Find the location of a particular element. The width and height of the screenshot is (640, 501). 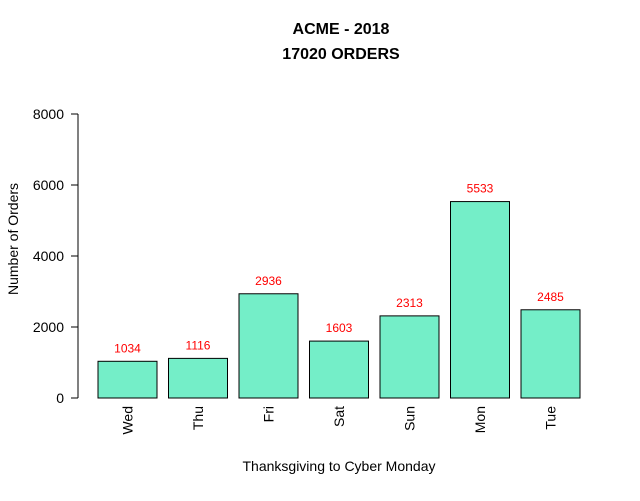

x-axis-label: Thanksgiving to Cyber Monday is located at coordinates (339, 466).